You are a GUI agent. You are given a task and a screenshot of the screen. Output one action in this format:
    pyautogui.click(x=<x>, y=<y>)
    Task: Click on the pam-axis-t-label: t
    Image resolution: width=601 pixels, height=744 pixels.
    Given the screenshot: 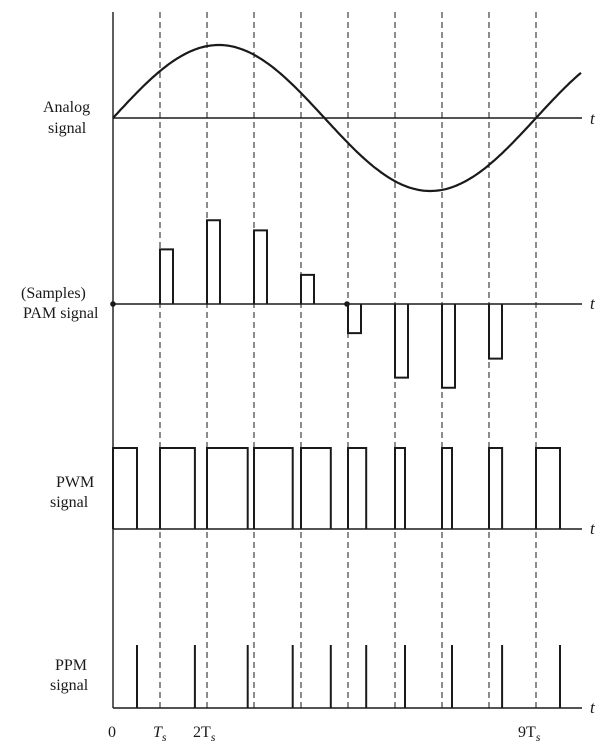 What is the action you would take?
    pyautogui.click(x=593, y=303)
    